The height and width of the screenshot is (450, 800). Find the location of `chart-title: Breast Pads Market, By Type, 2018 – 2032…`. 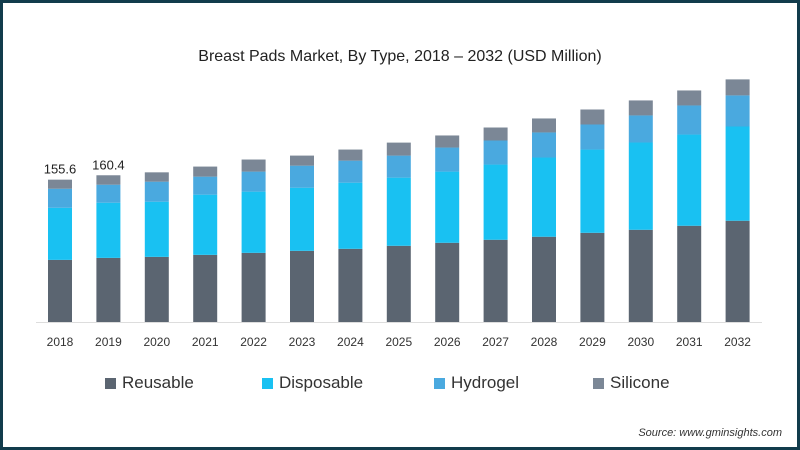

chart-title: Breast Pads Market, By Type, 2018 – 2032… is located at coordinates (400, 56).